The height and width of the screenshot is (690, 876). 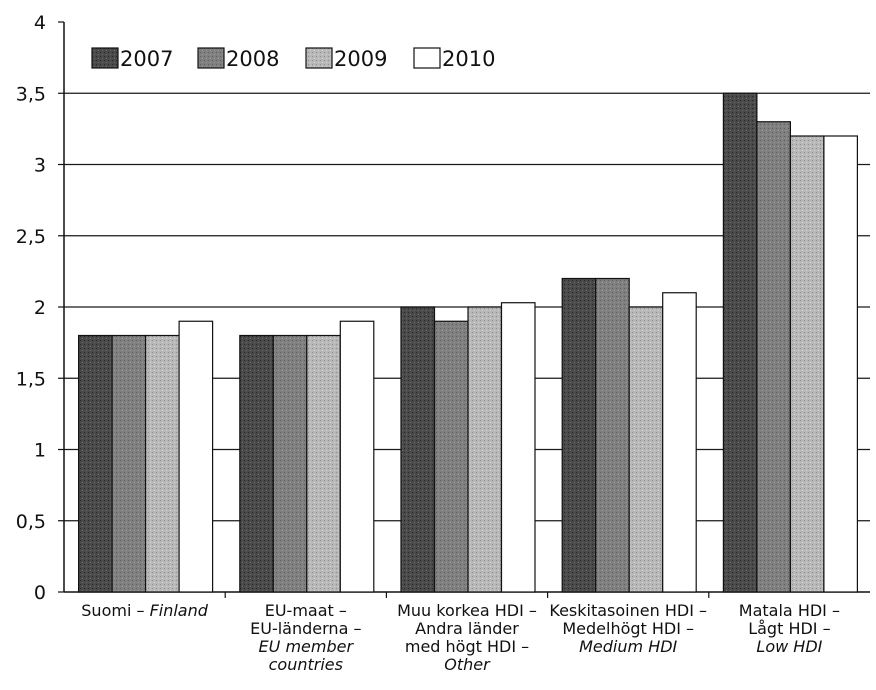 What do you see at coordinates (40, 166) in the screenshot?
I see `y-tick-label: 3` at bounding box center [40, 166].